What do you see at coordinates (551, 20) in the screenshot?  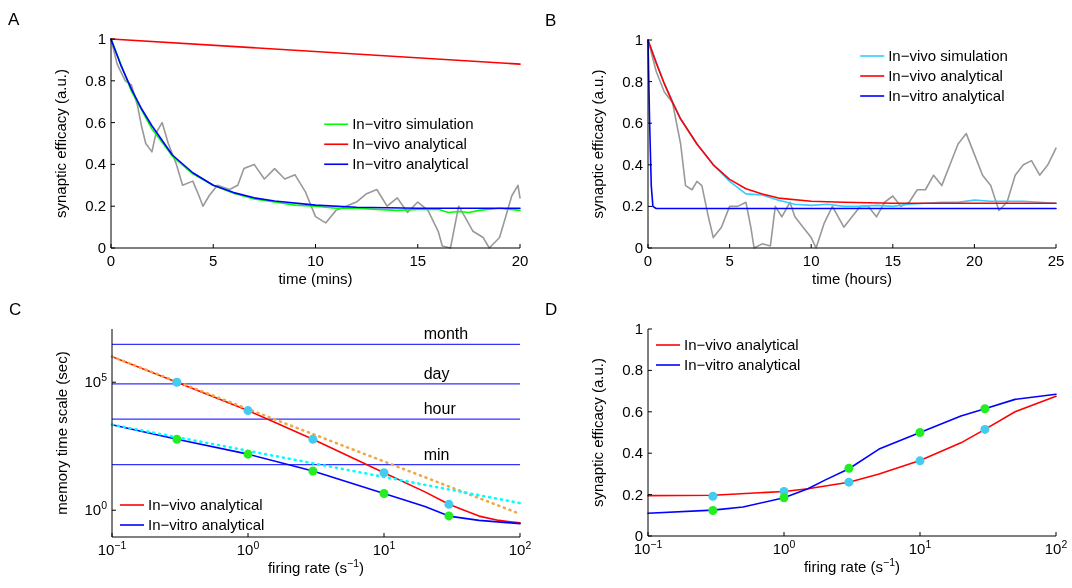 I see `chart-title: B` at bounding box center [551, 20].